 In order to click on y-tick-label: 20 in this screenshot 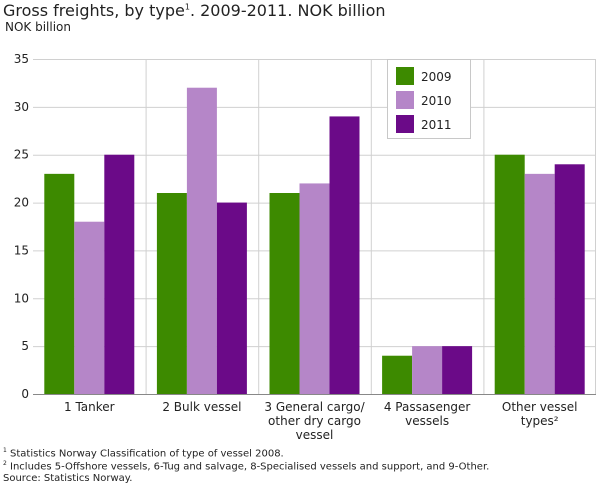, I will do `click(21, 203)`.